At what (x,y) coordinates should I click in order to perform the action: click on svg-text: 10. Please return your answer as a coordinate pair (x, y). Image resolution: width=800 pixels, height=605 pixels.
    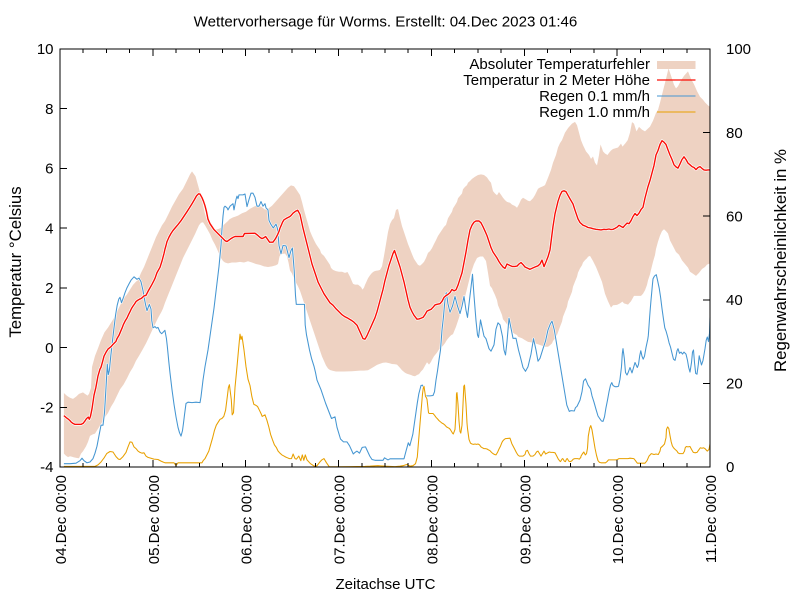
    Looking at the image, I should click on (45, 49).